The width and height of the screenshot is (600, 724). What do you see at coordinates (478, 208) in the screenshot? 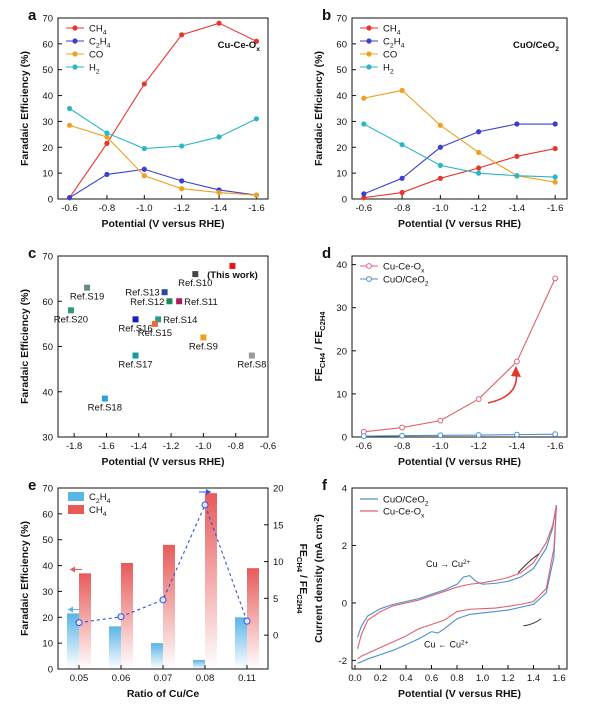
I see `x-tick-label: -1.2` at bounding box center [478, 208].